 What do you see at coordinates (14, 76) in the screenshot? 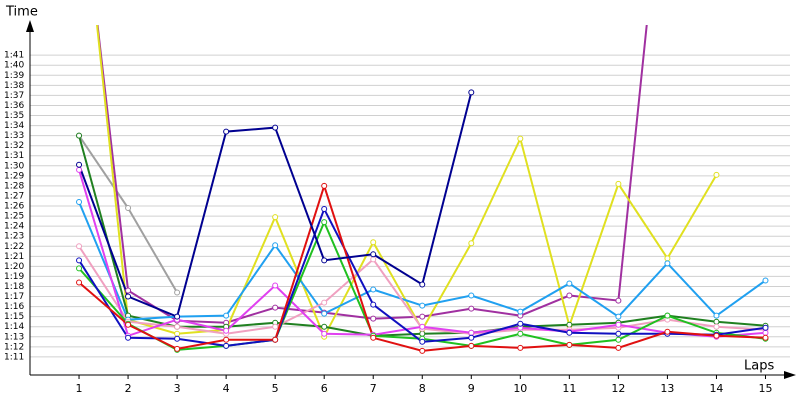
I see `y-tick-label: 1:39` at bounding box center [14, 76].